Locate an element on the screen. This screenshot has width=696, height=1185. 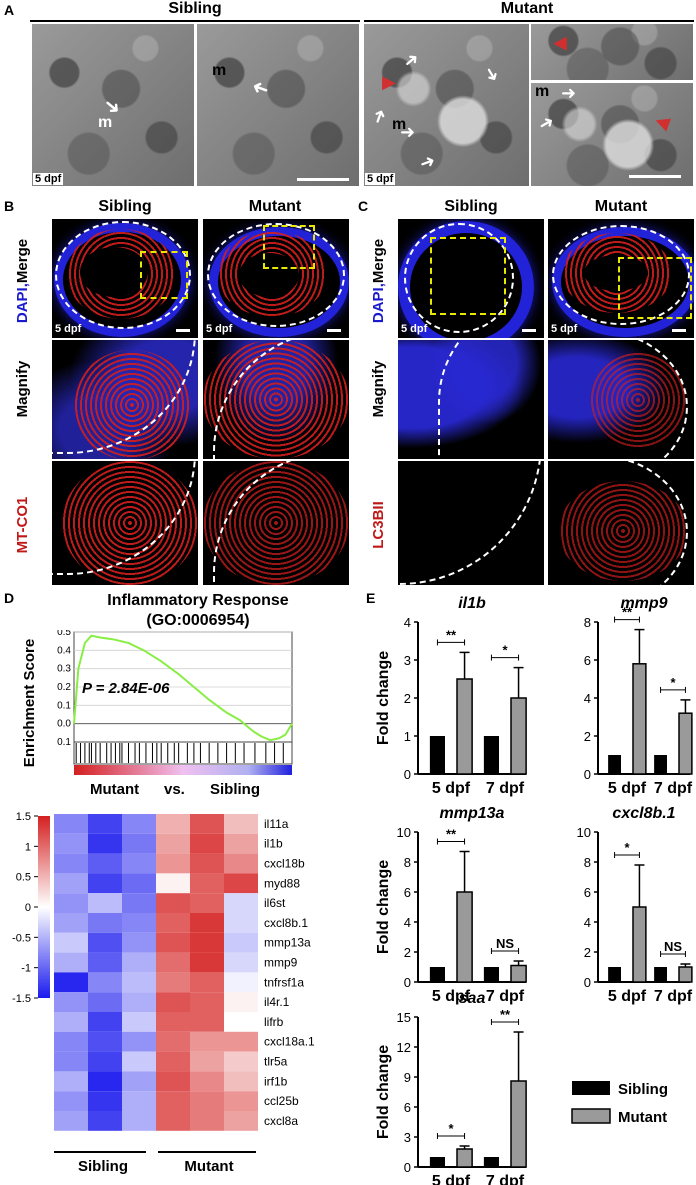
bar-chart-saa: saa 0 3 6 9 12 15 Fold change * 5 dpf ** 7 dpf is located at coordinates (451, 1087).